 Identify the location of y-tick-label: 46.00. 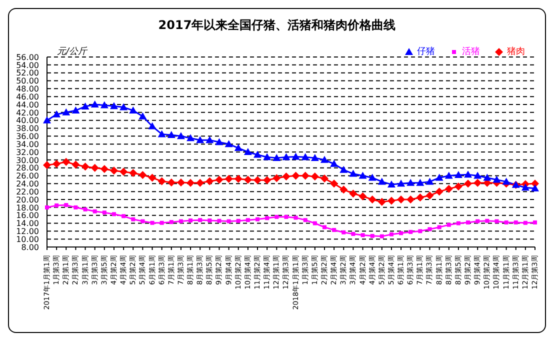
(27, 97).